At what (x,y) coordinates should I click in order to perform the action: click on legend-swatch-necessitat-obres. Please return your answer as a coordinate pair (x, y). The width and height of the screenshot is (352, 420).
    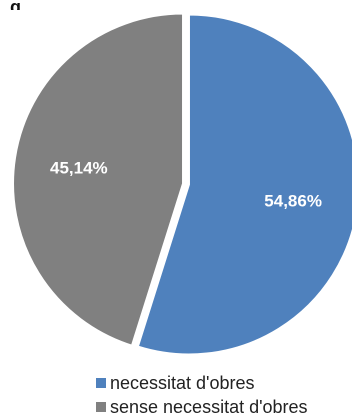
    Looking at the image, I should click on (101, 383).